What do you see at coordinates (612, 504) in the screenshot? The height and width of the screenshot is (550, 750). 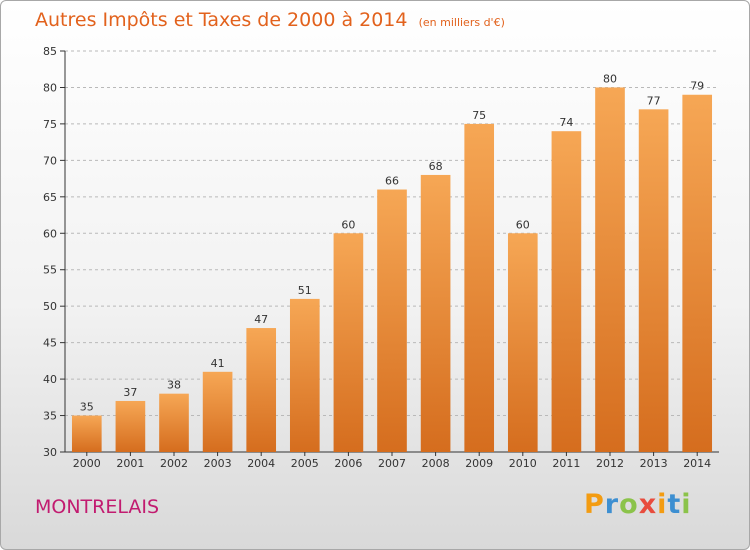 I see `logo-letter: r` at bounding box center [612, 504].